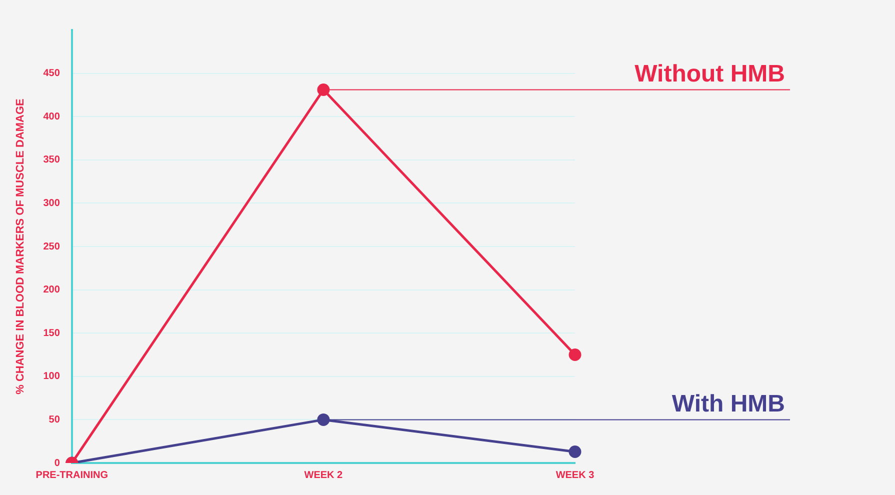  Describe the element at coordinates (51, 246) in the screenshot. I see `y-tick-label: 250` at that location.